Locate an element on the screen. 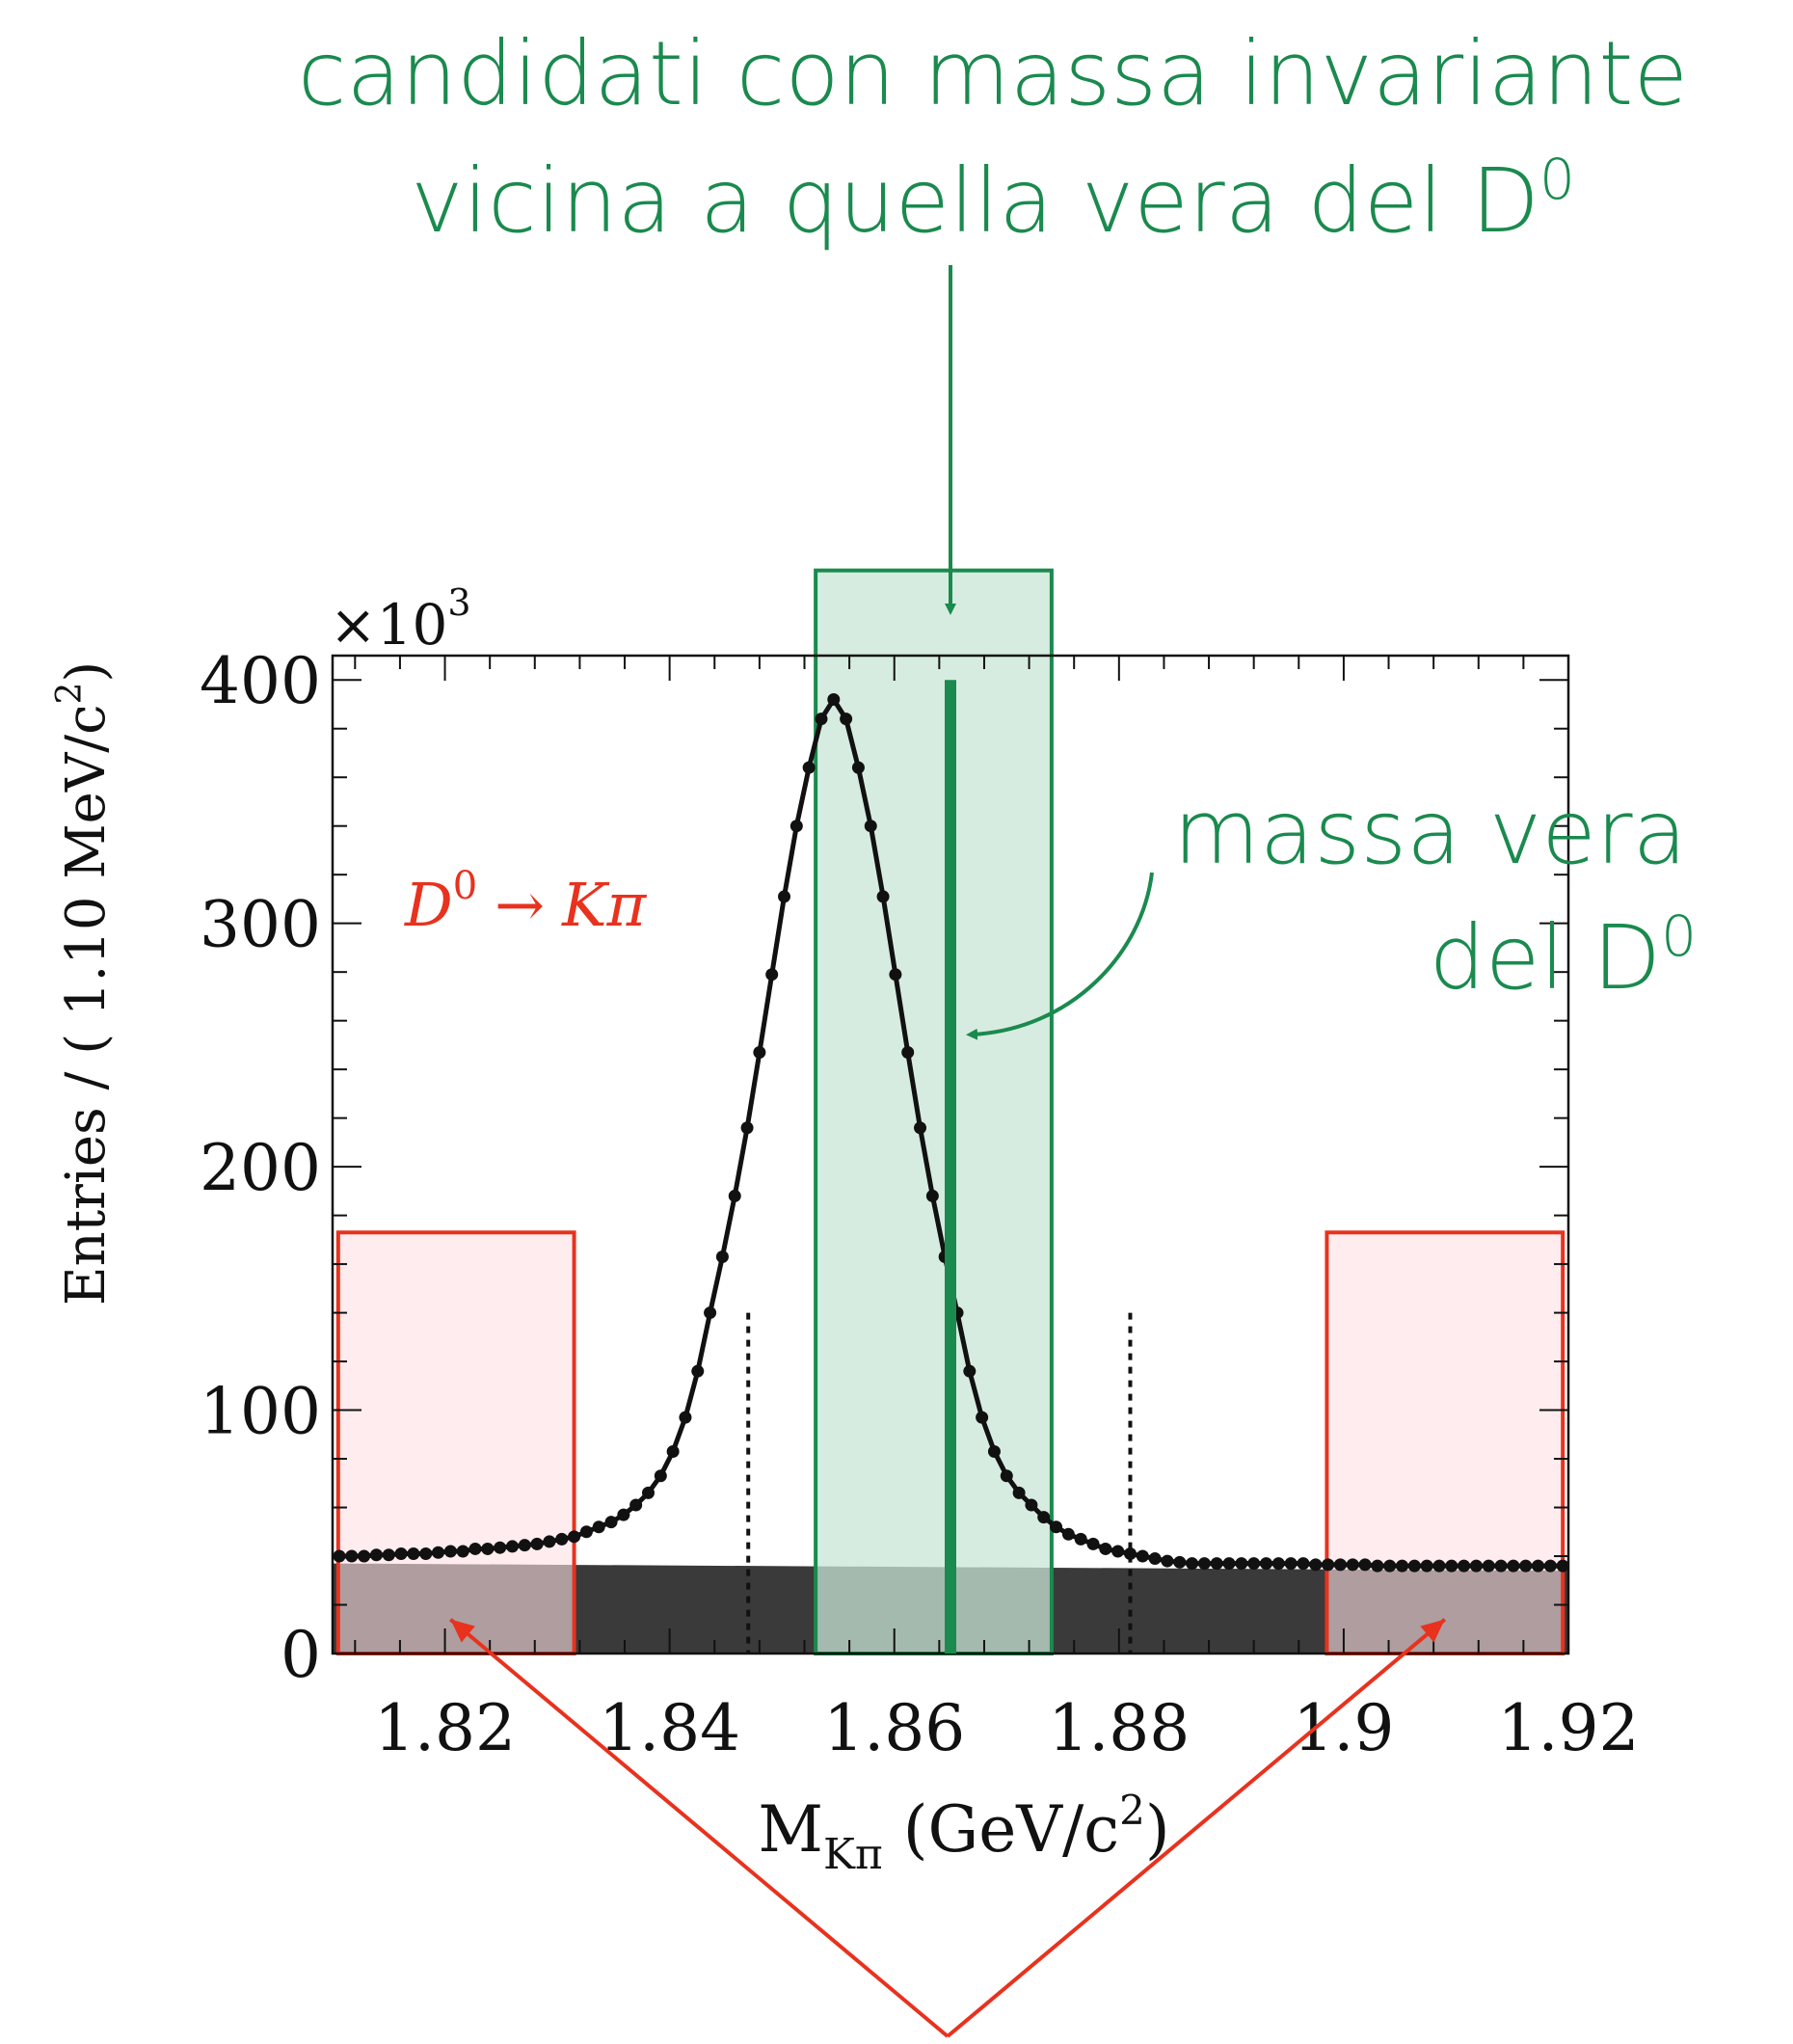 This screenshot has height=2044, width=1793. annotation-top-line2-sup: 0 is located at coordinates (1557, 180).